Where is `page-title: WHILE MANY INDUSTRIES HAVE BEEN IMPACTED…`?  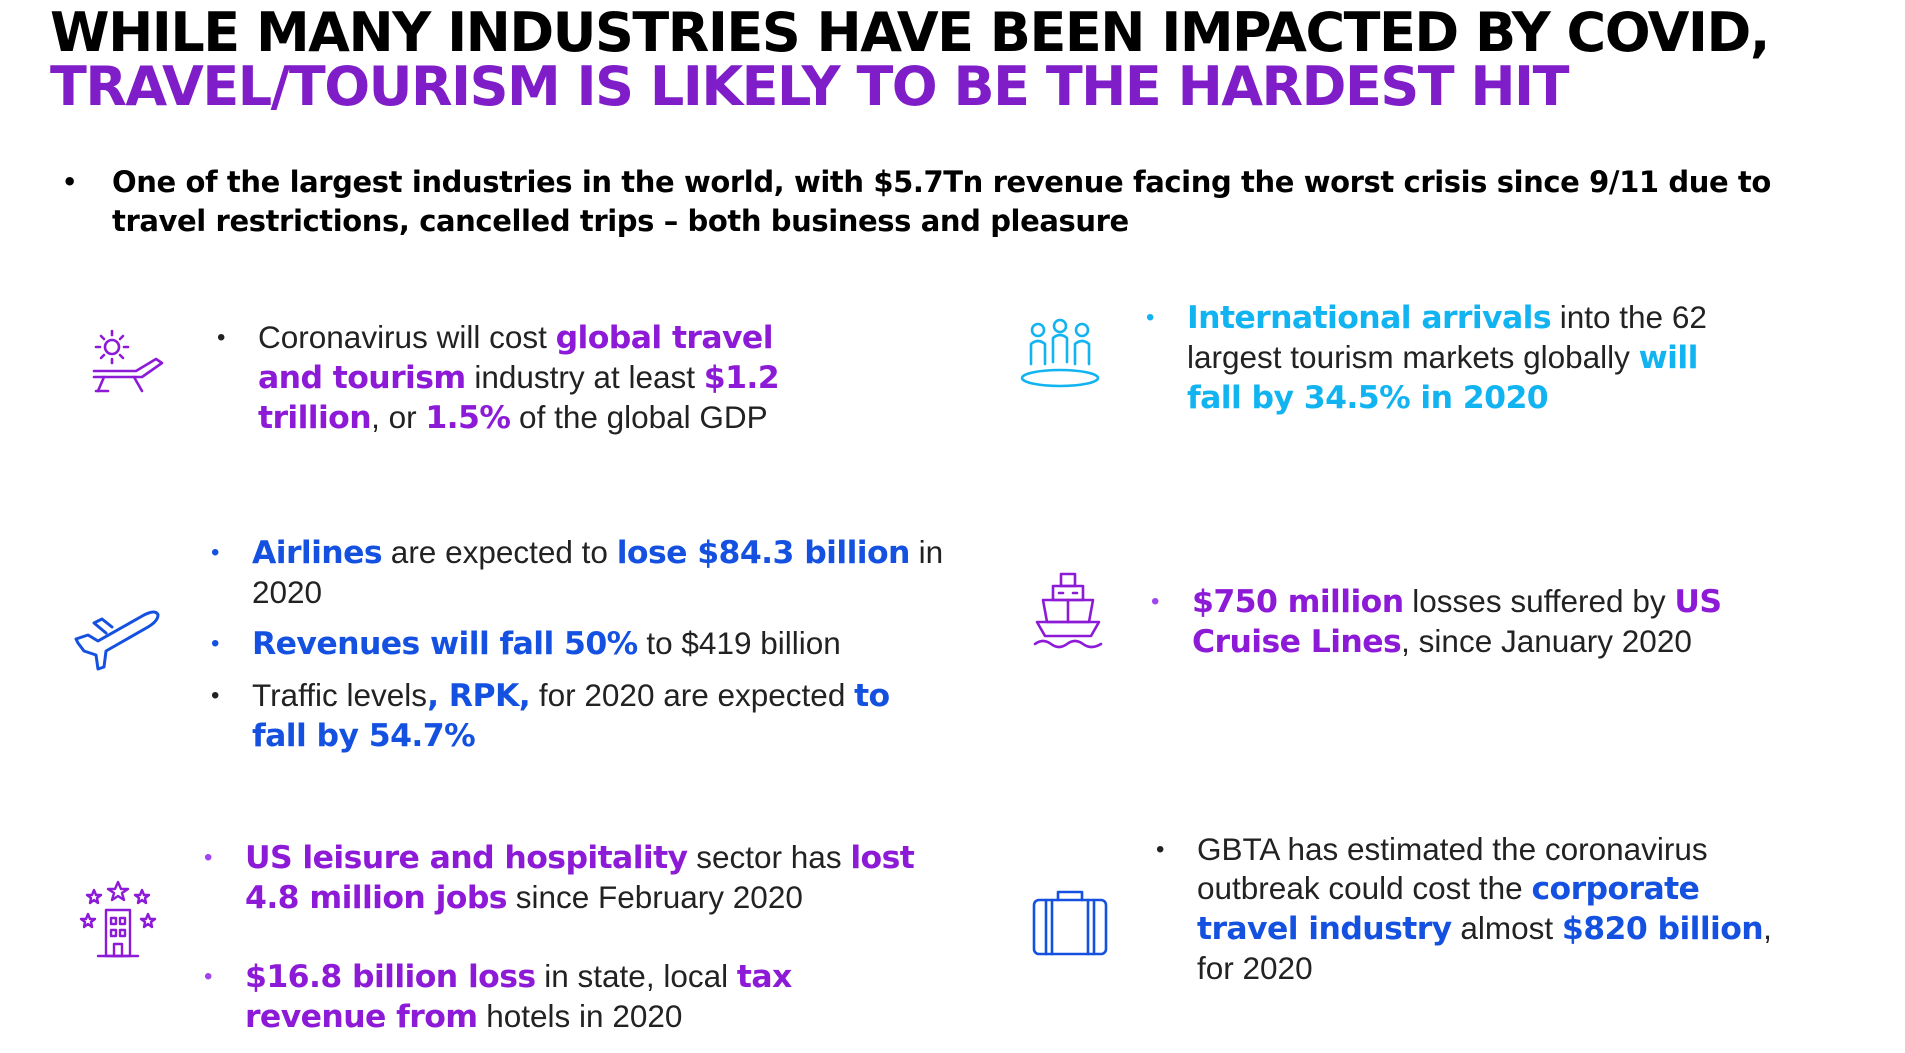
page-title: WHILE MANY INDUSTRIES HAVE BEEN IMPACTED… is located at coordinates (960, 60).